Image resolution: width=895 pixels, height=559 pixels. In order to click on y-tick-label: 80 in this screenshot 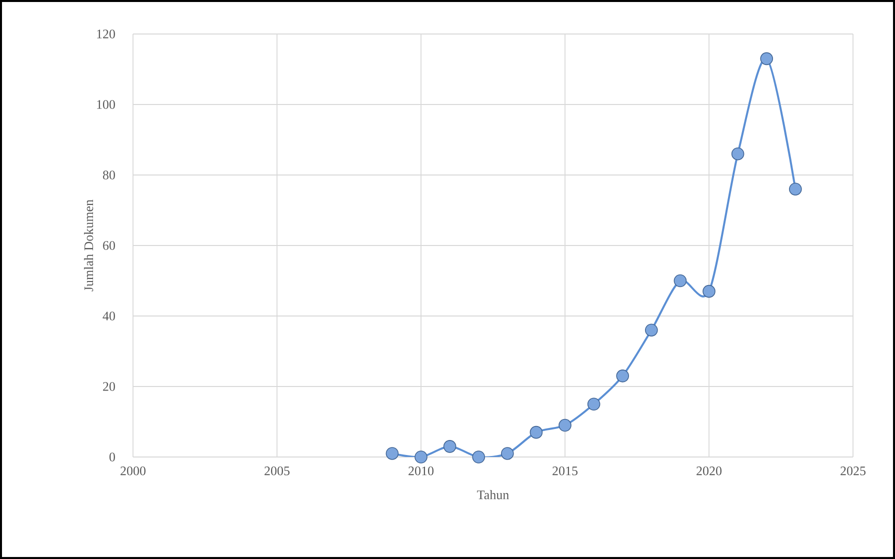, I will do `click(108, 175)`.